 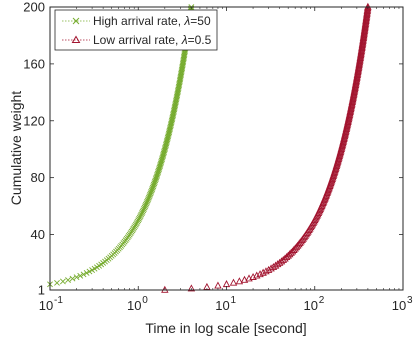 I want to click on x-tick-exponent: -1, so click(x=58, y=300).